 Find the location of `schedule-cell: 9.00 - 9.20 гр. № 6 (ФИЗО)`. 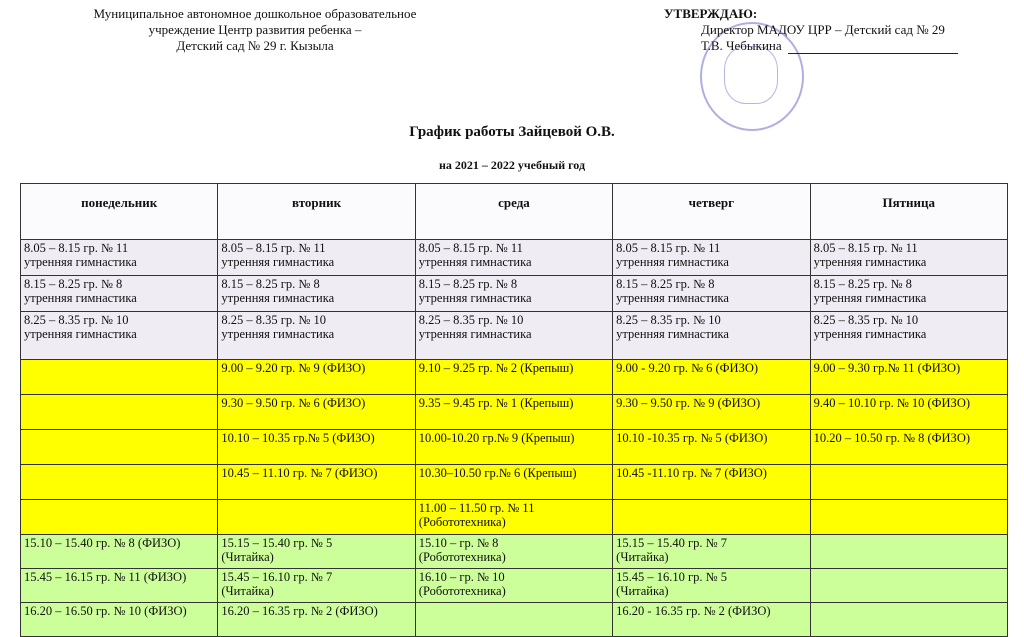

schedule-cell: 9.00 - 9.20 гр. № 6 (ФИЗО) is located at coordinates (711, 377).